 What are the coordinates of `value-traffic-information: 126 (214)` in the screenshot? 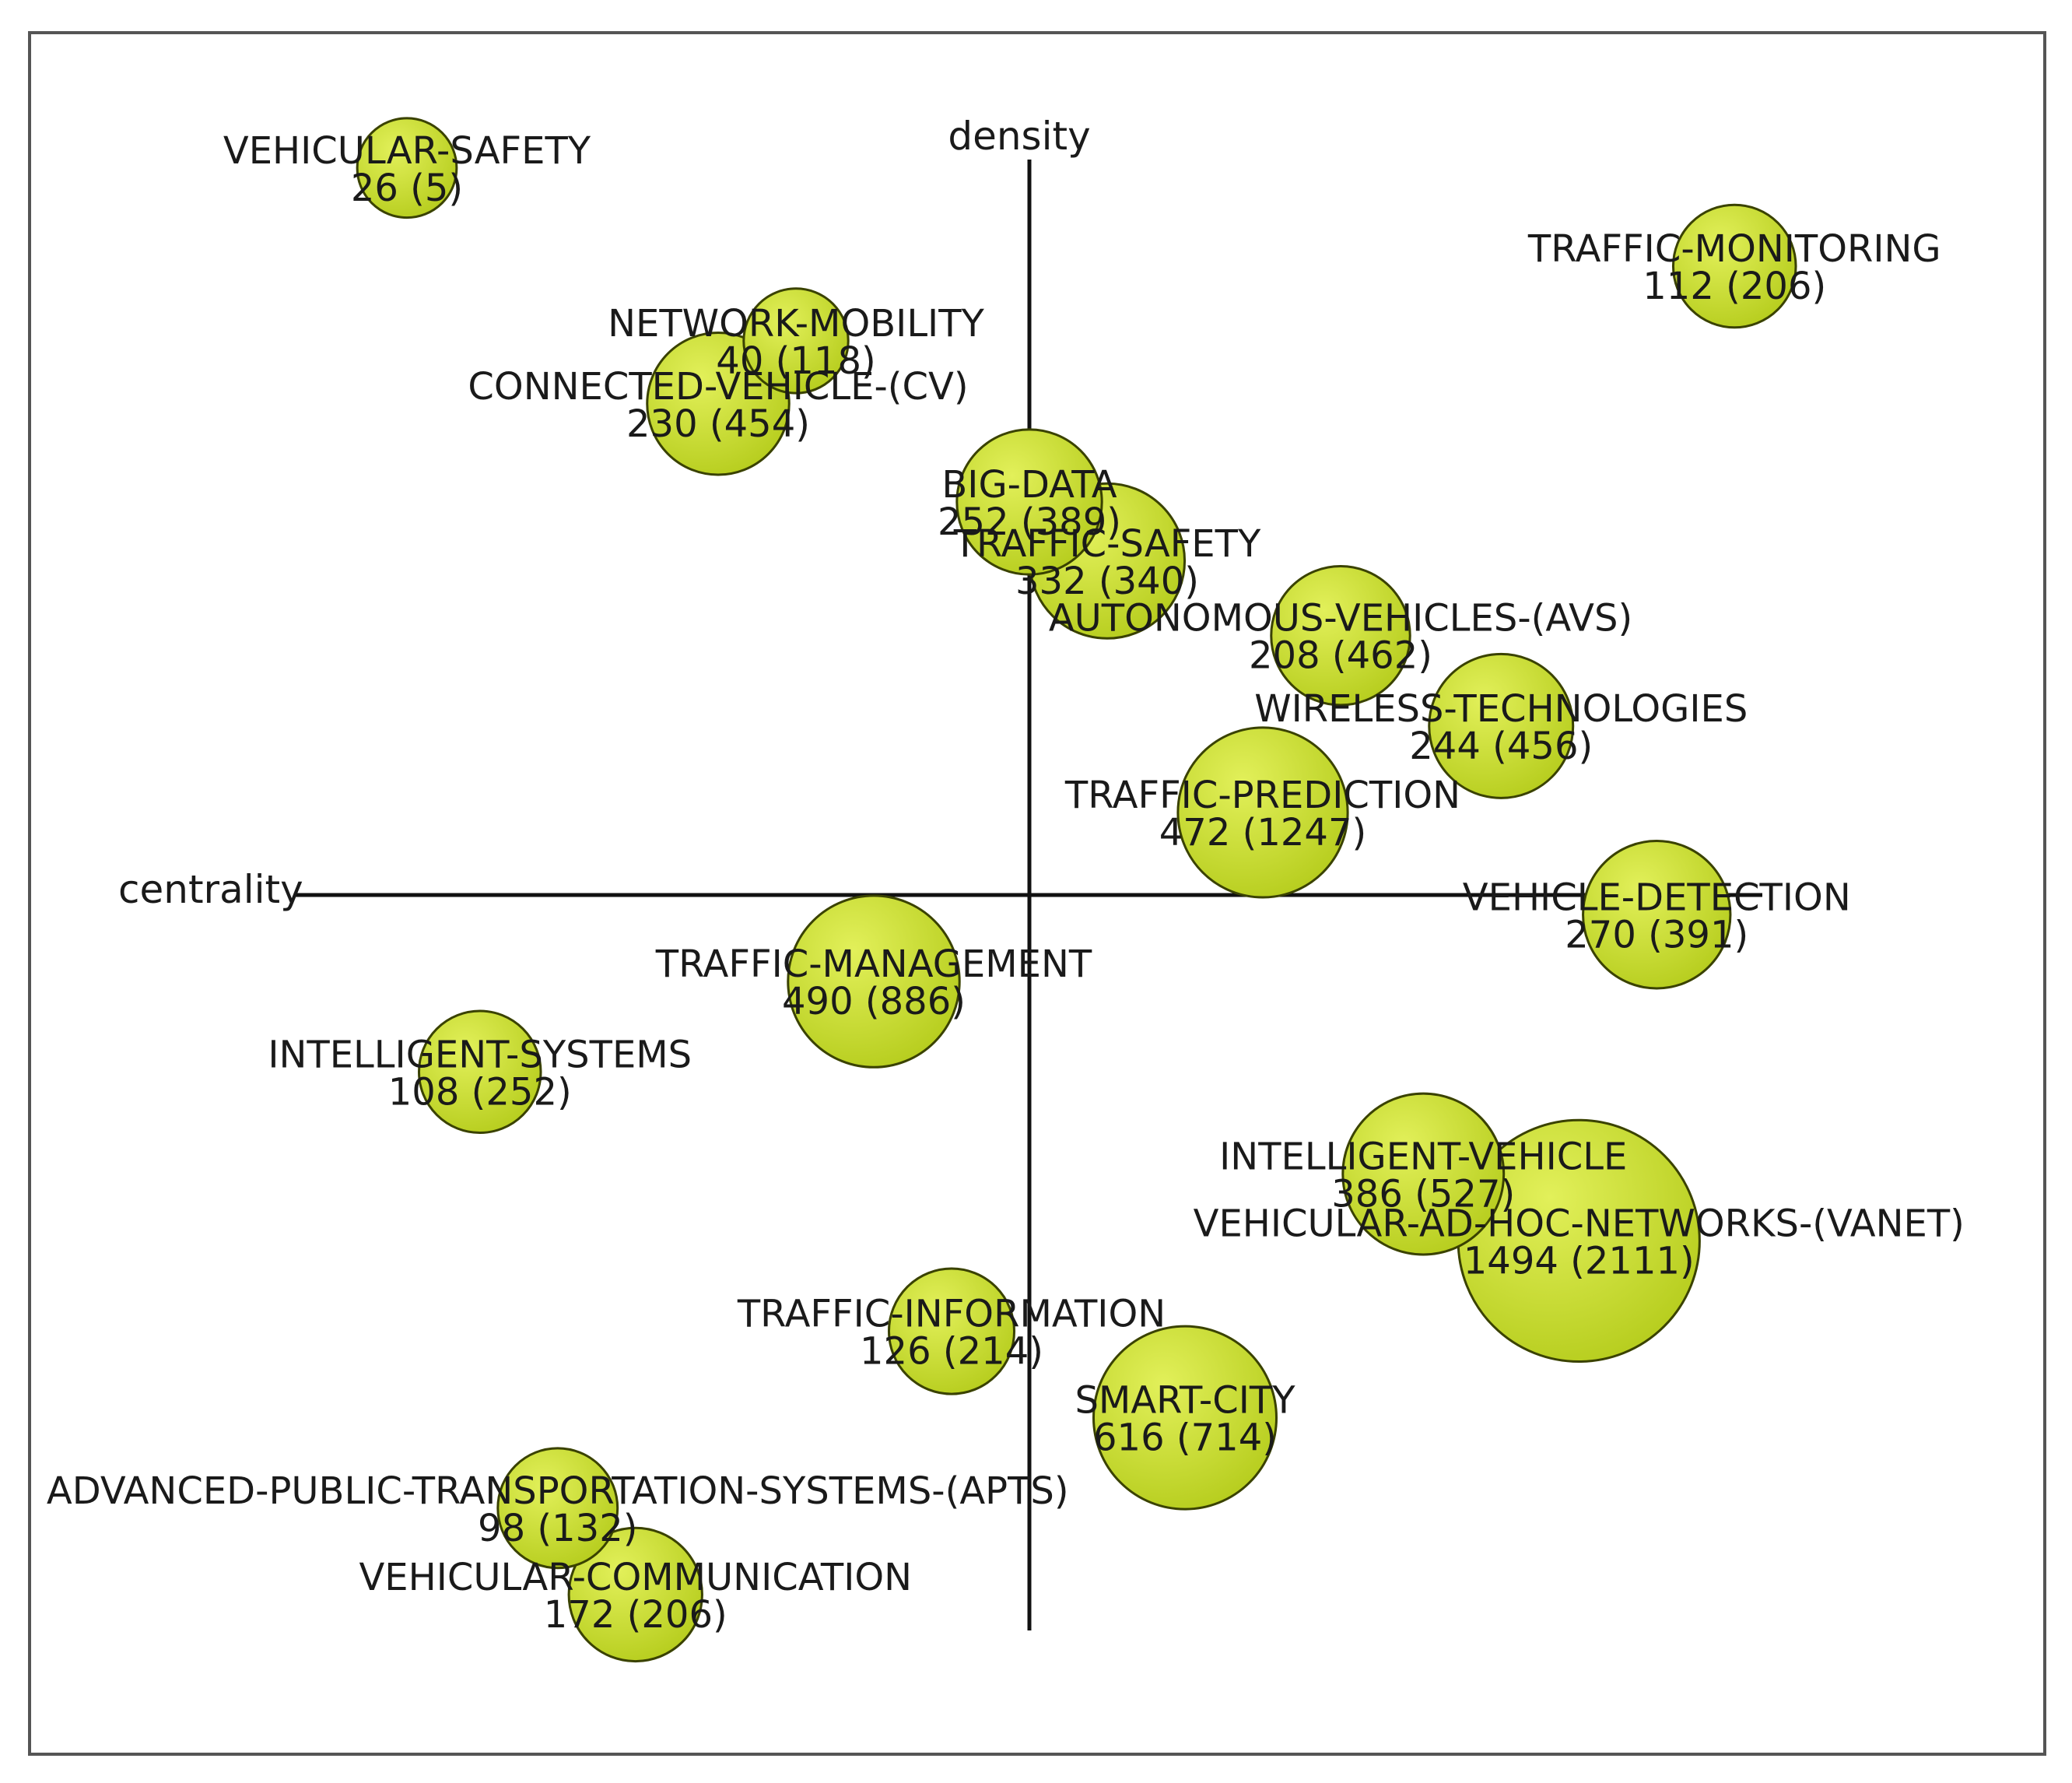 It's located at (952, 1352).